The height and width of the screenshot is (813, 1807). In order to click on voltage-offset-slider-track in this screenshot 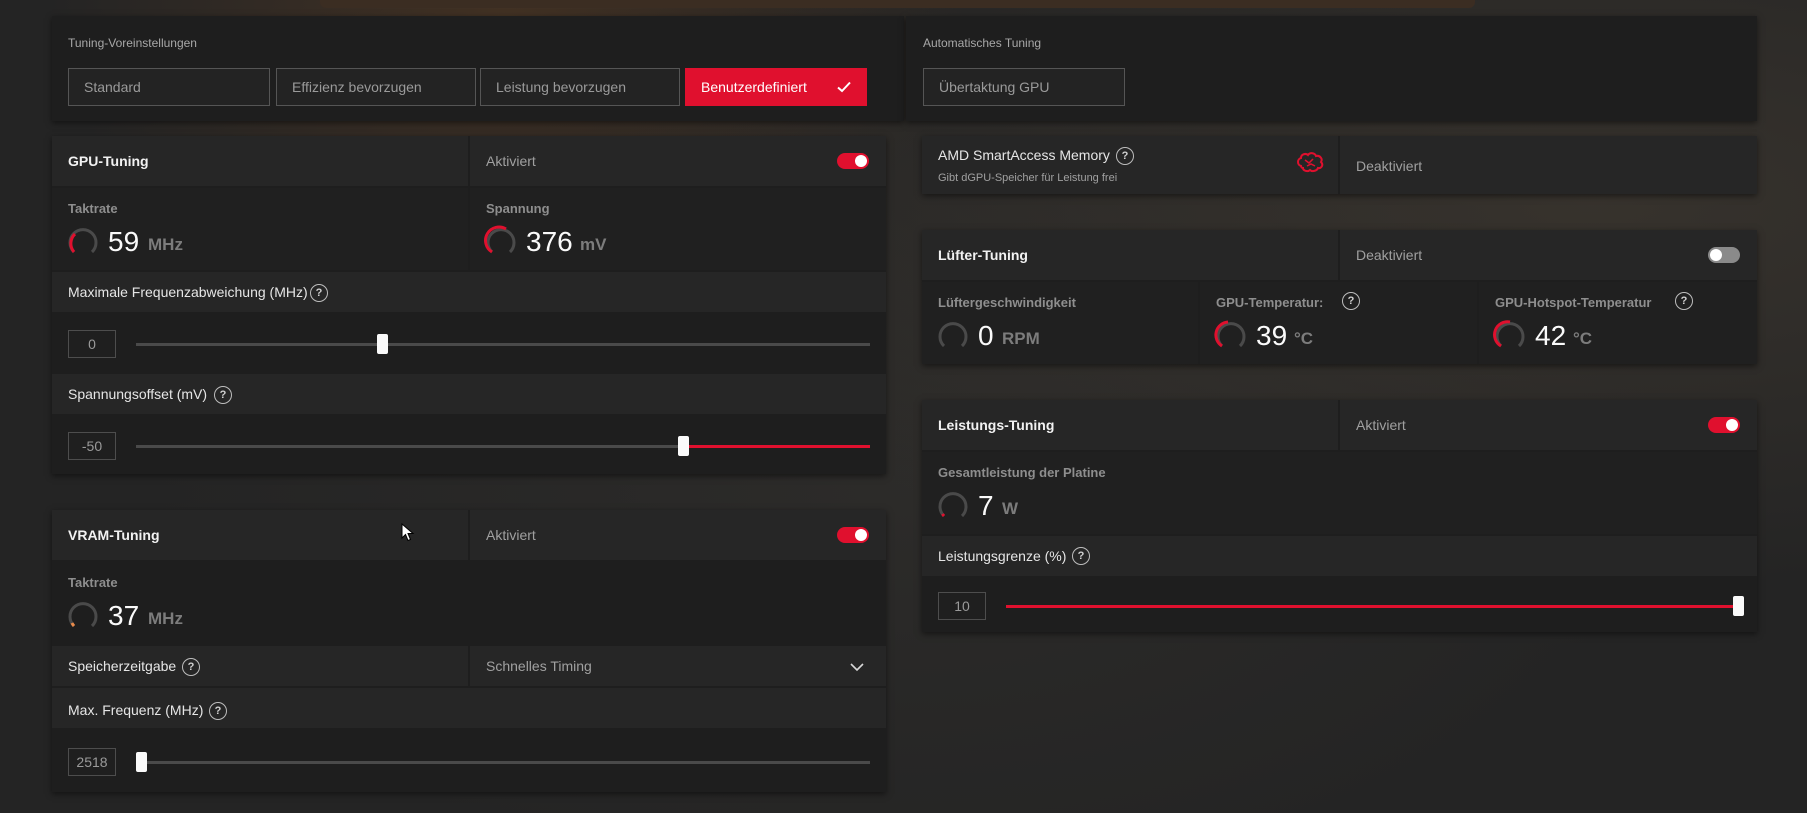, I will do `click(503, 446)`.